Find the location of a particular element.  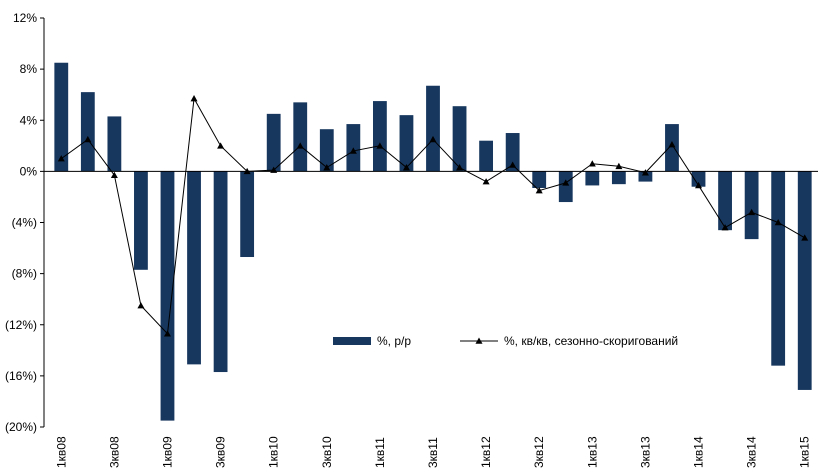

y-tick-label: (20%) is located at coordinates (21, 427).